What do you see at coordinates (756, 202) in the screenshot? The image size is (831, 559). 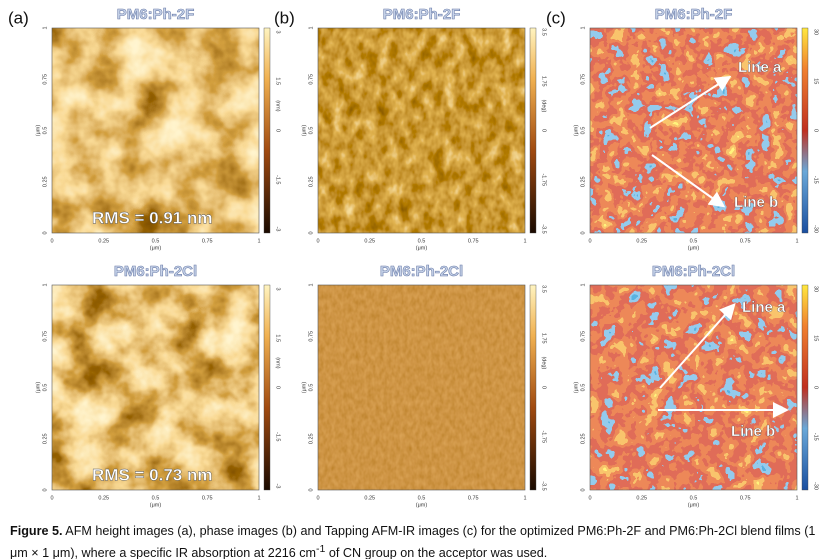 I see `annotation-label: Line b` at bounding box center [756, 202].